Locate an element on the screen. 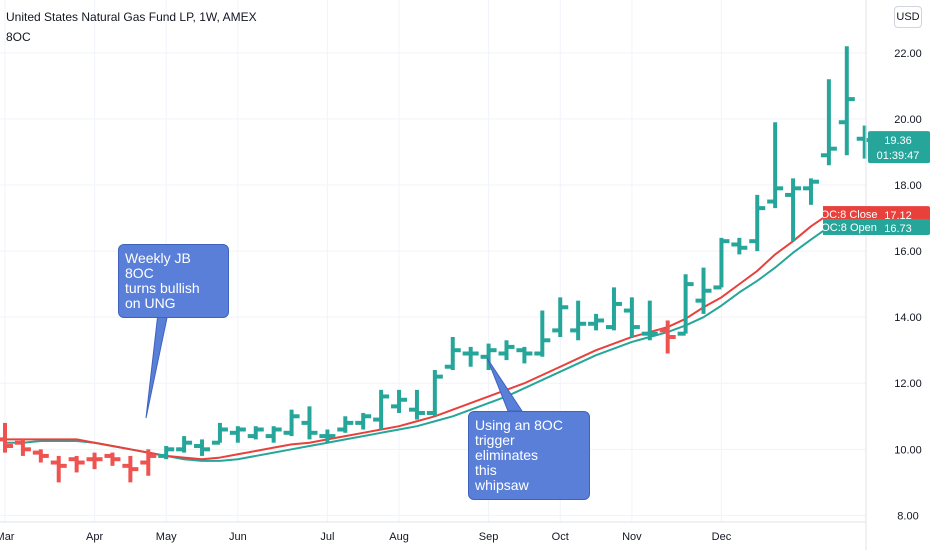 The width and height of the screenshot is (932, 550). last-price-tag: 19.36 01:39:47 is located at coordinates (899, 147).